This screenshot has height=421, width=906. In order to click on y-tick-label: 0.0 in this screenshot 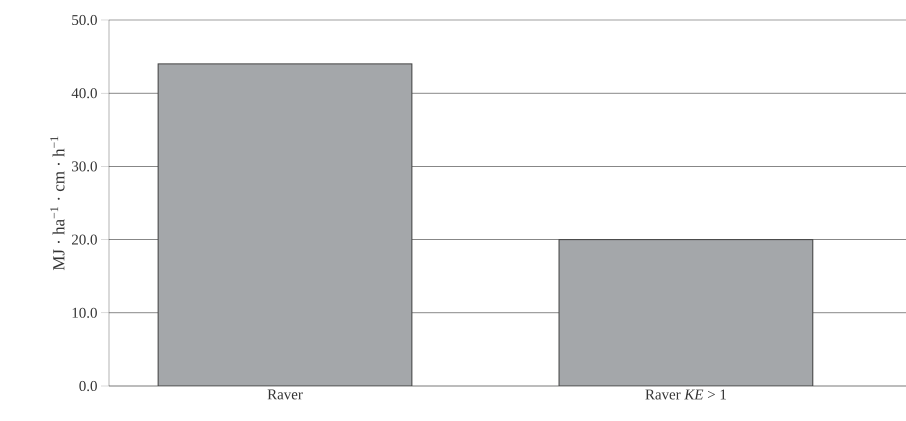, I will do `click(88, 386)`.